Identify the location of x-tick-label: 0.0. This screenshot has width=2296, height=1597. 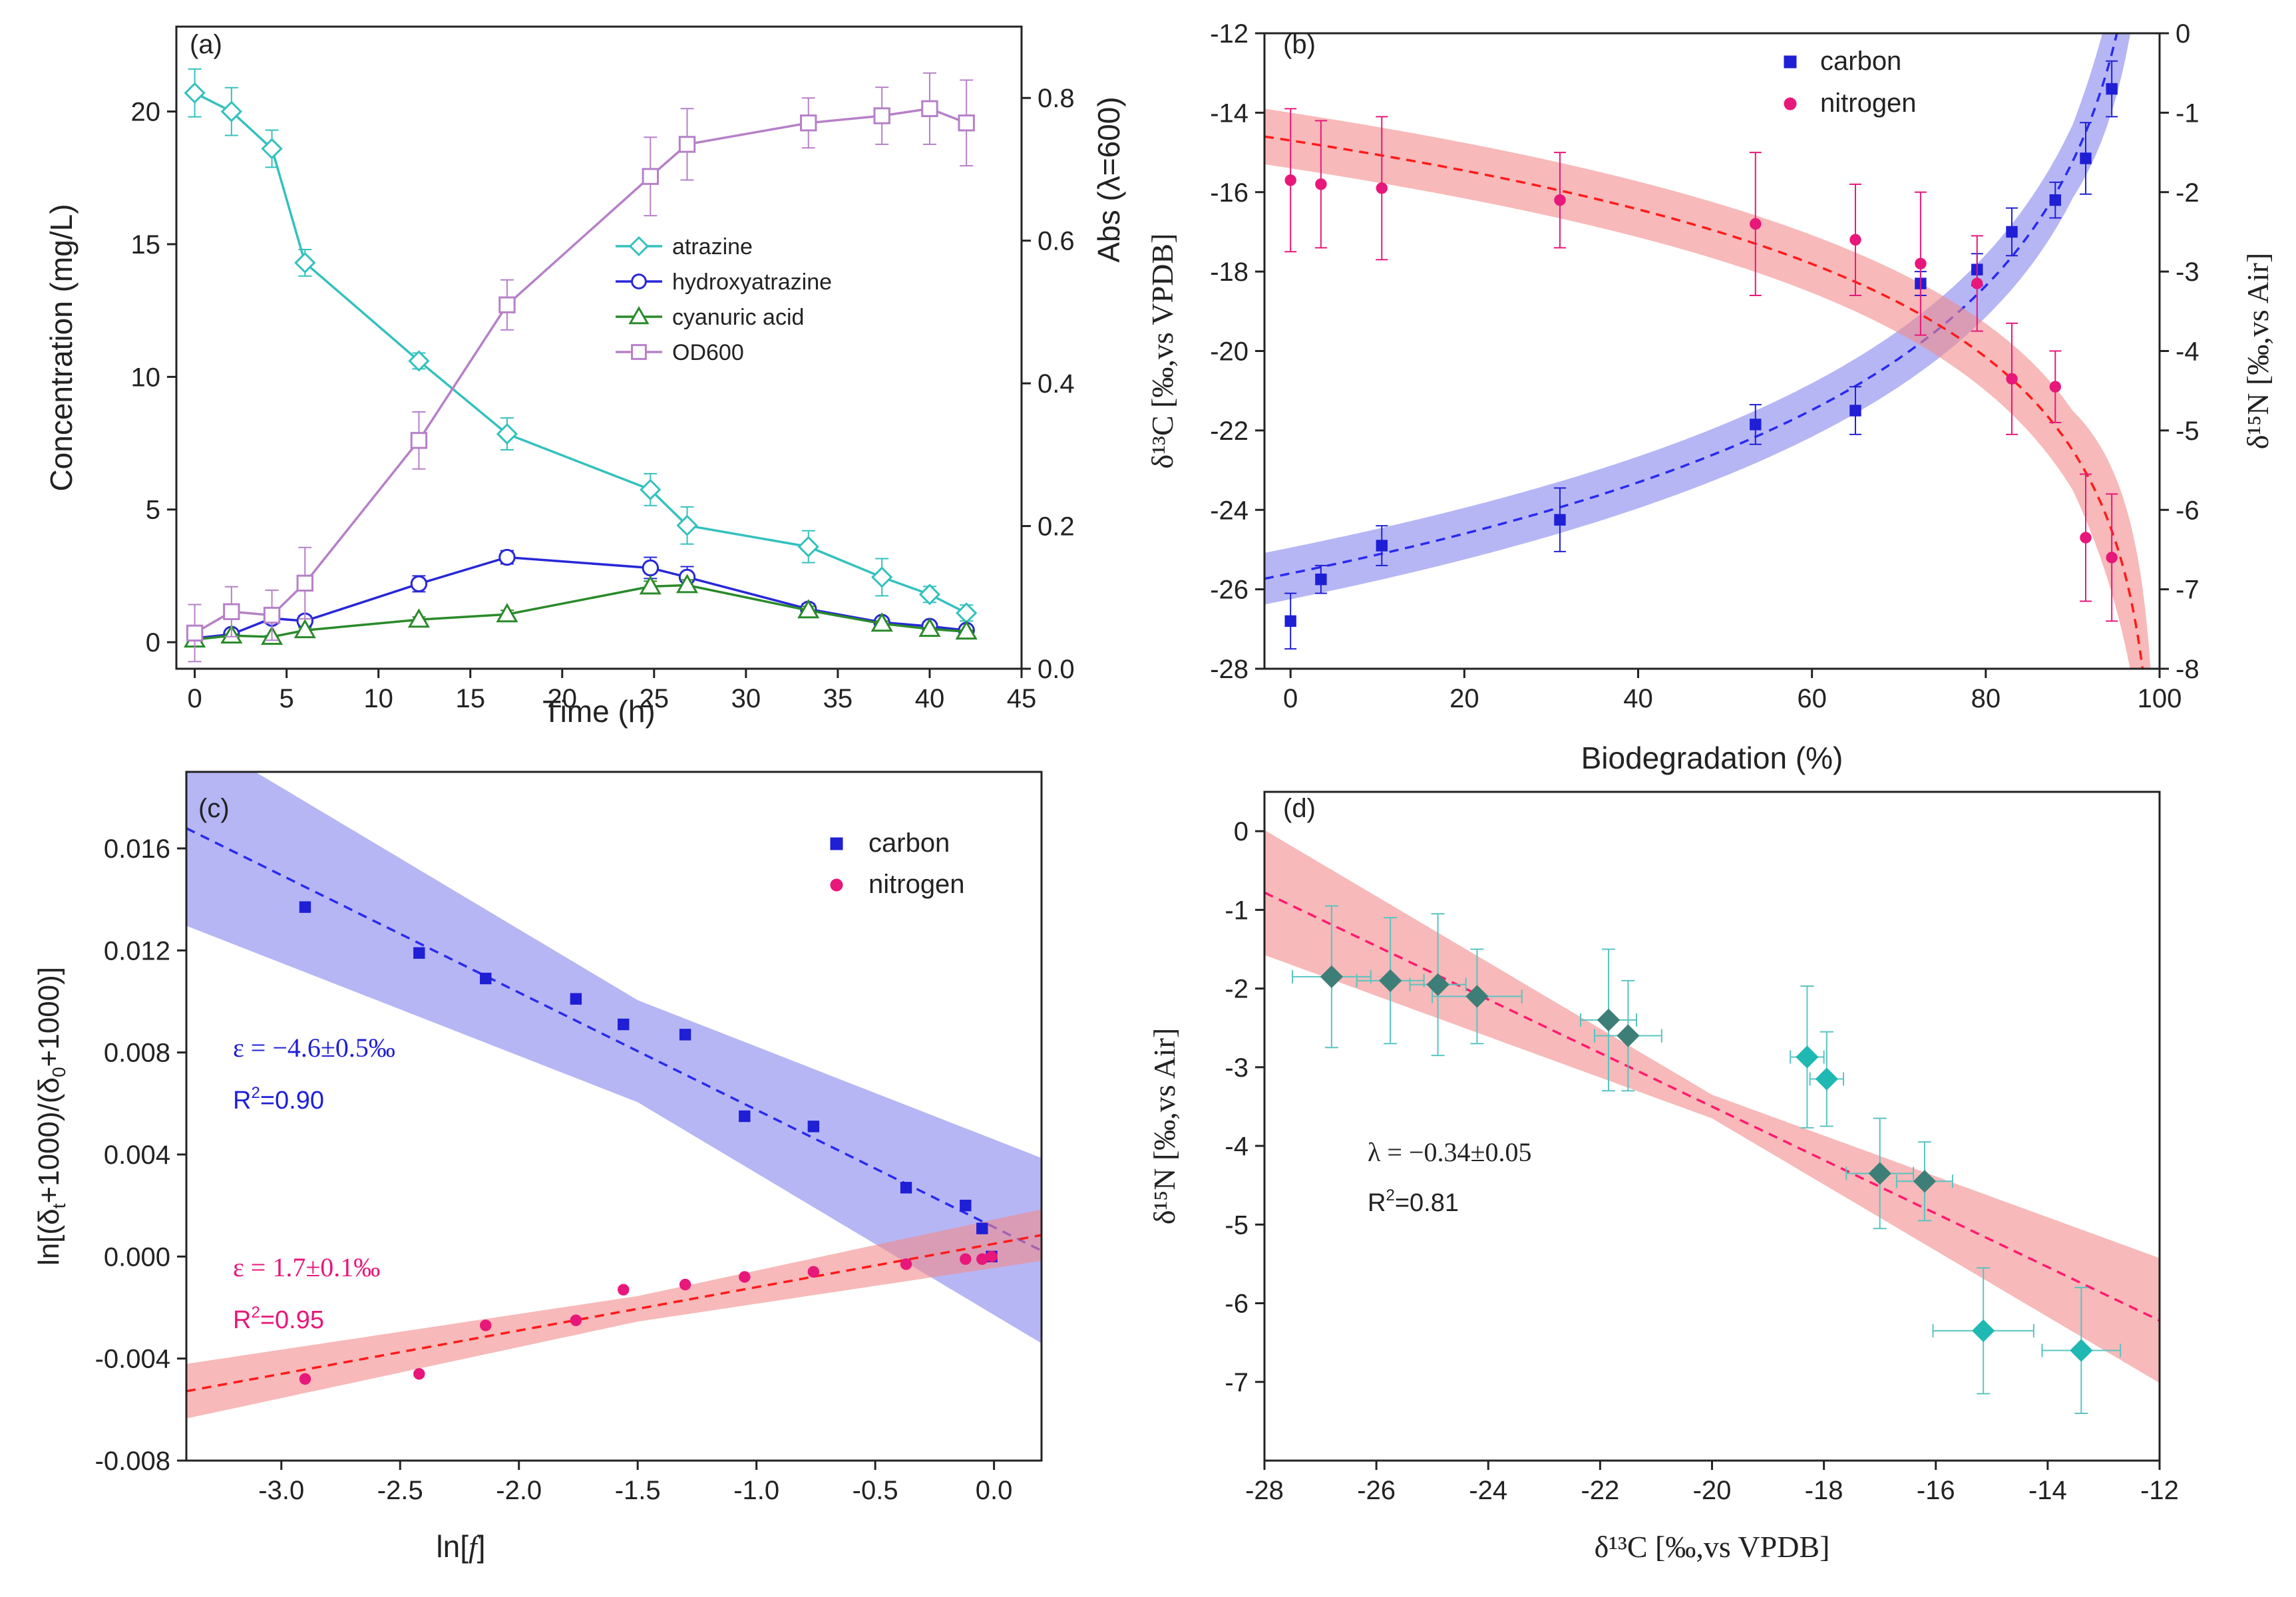
(994, 1490).